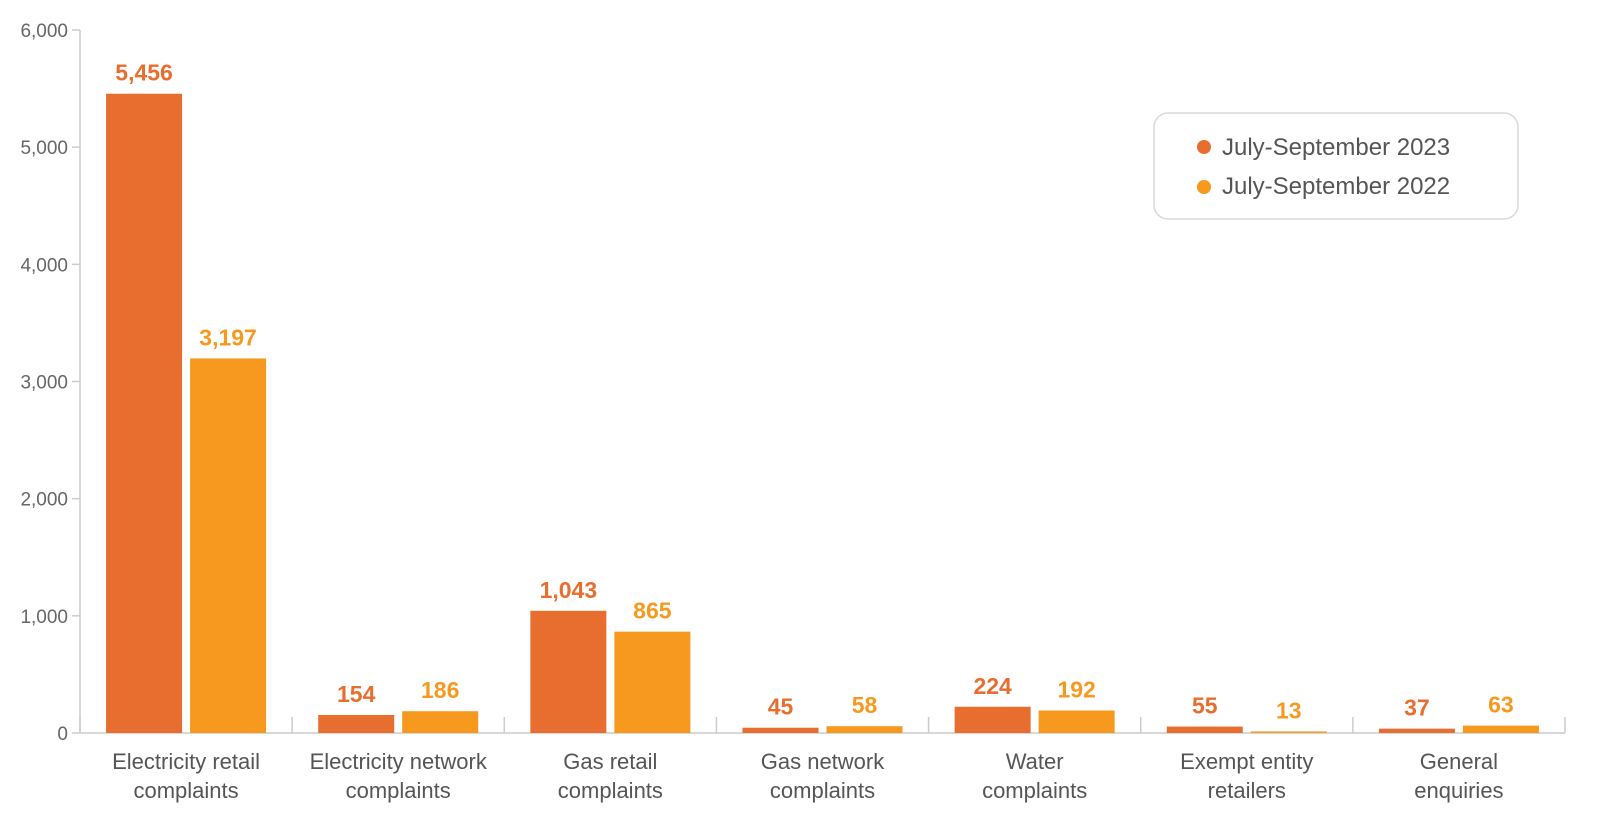 The height and width of the screenshot is (823, 1600). I want to click on data-label-2023: 5,456, so click(144, 73).